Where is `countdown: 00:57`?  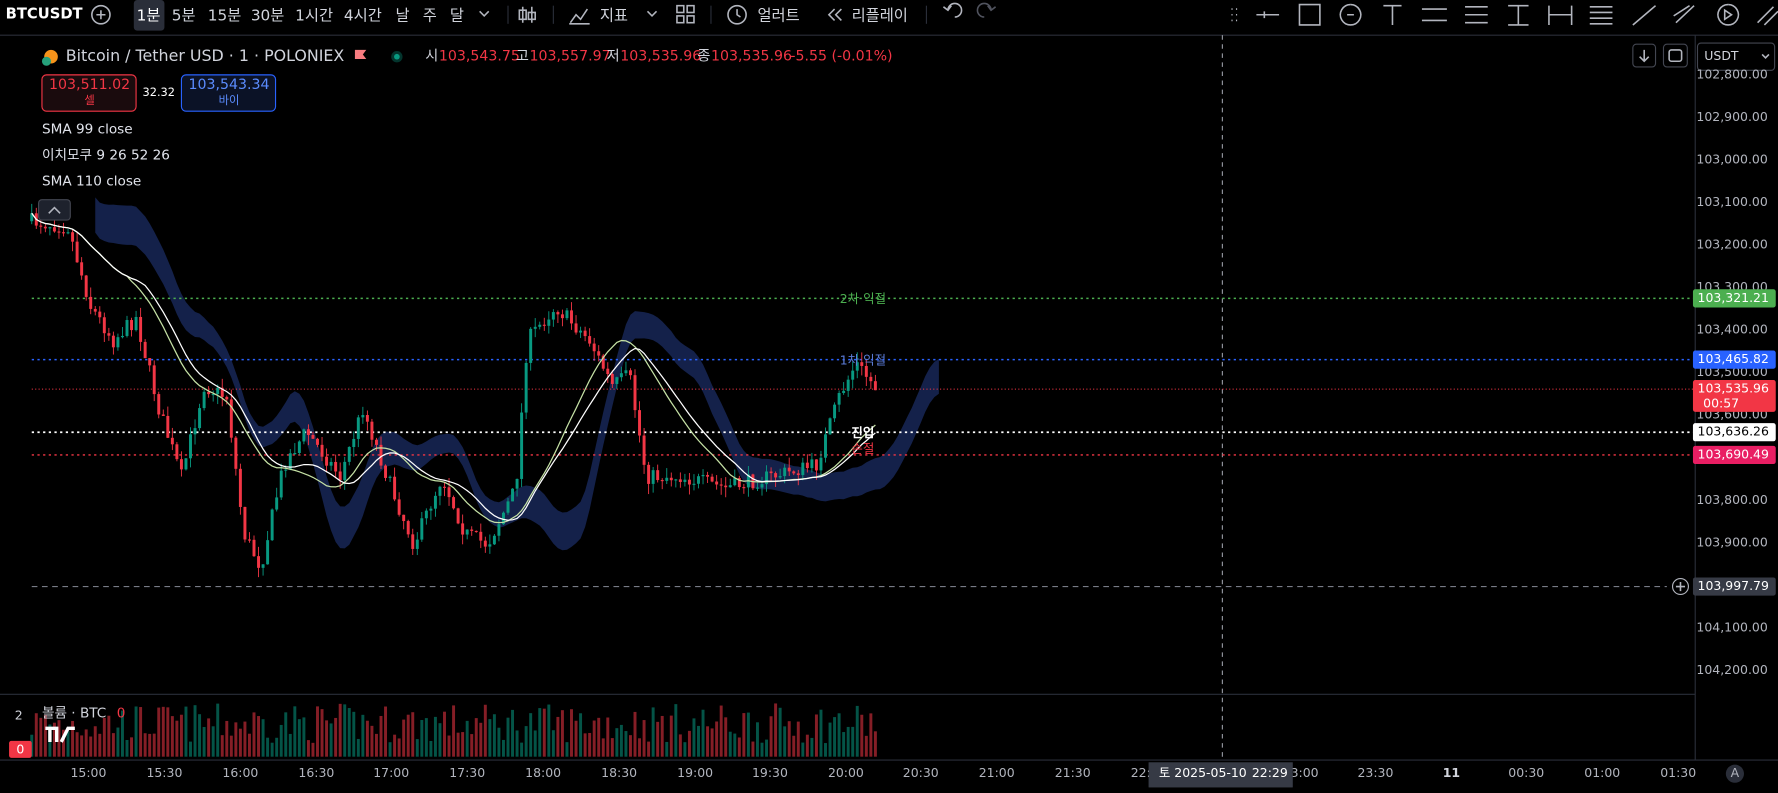
countdown: 00:57 is located at coordinates (1721, 402).